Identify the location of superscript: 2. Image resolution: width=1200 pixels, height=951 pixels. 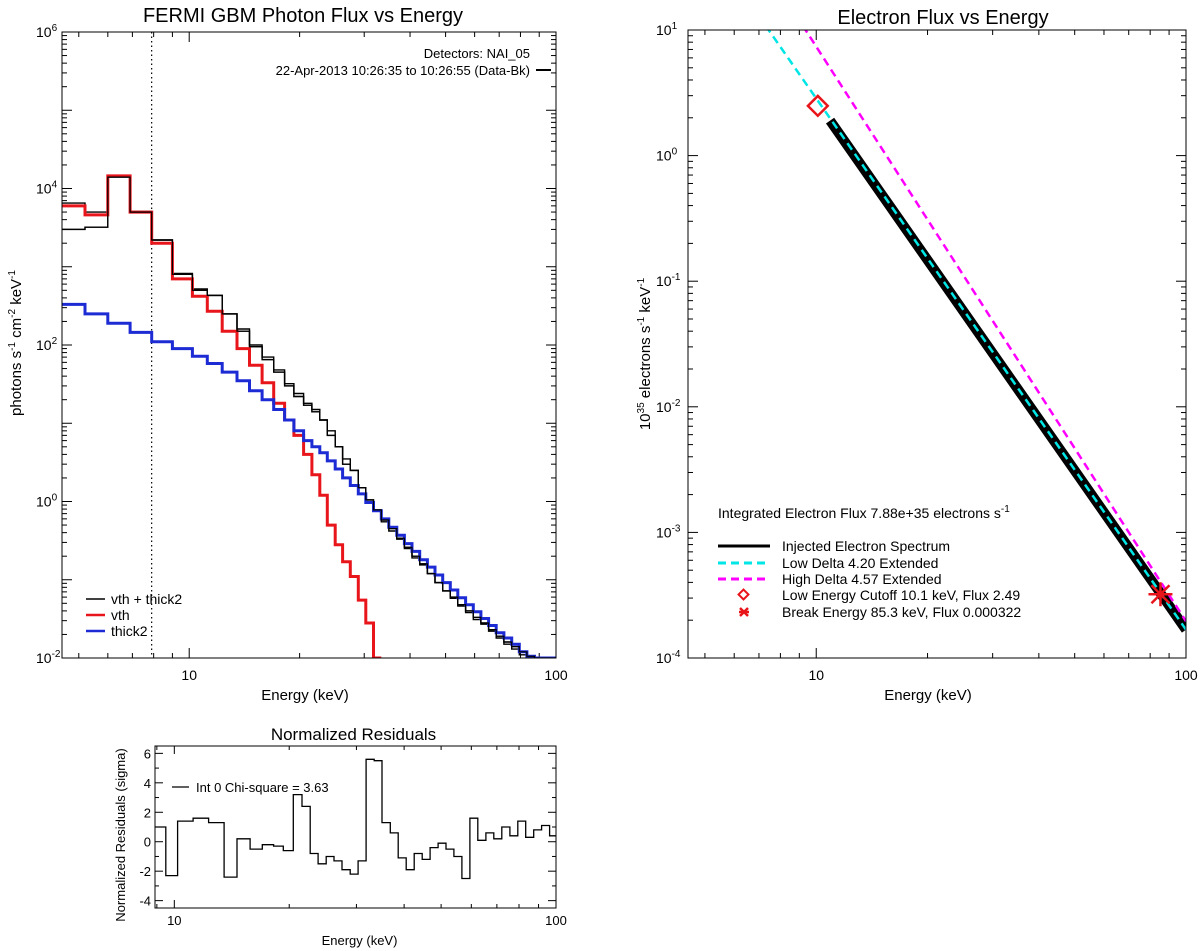
(55, 341).